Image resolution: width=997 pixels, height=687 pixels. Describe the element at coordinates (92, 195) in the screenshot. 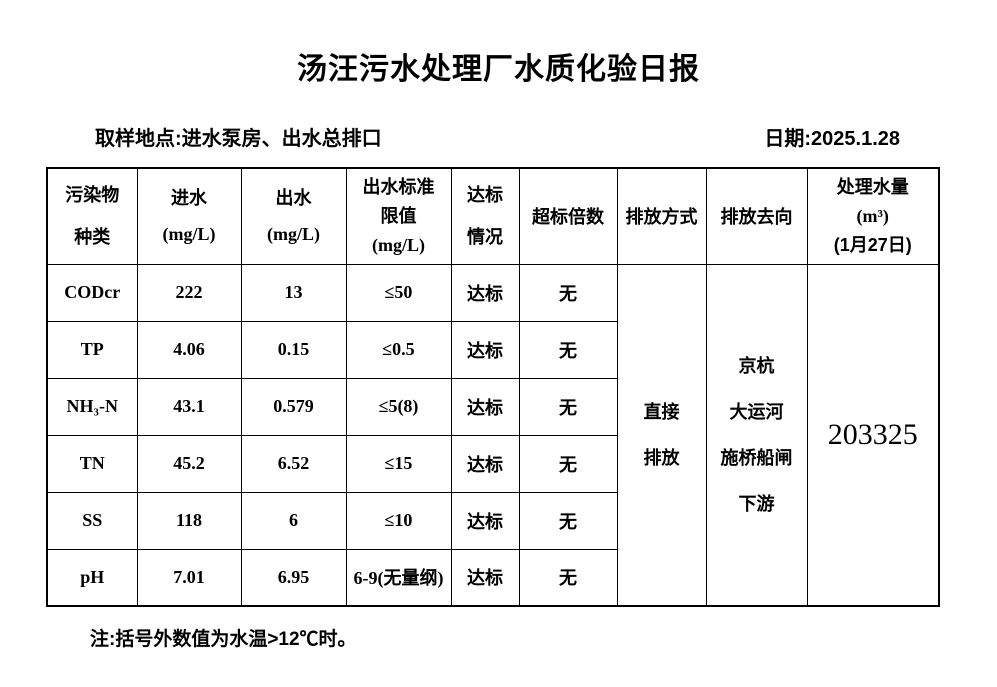

I see `header-line: 污染物` at that location.